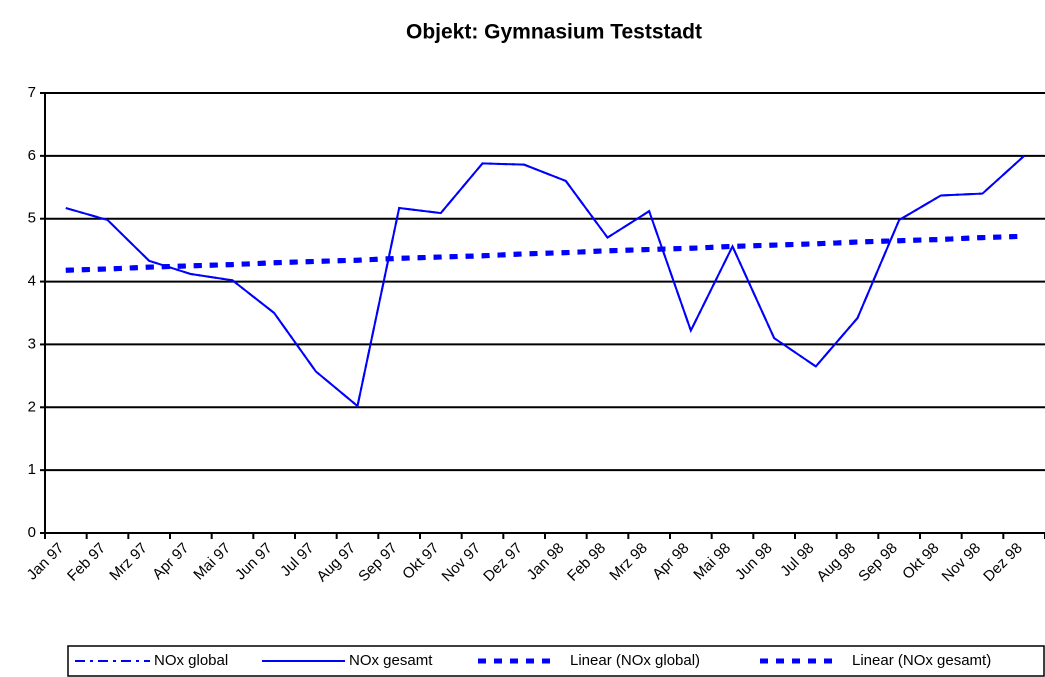 Image resolution: width=1045 pixels, height=677 pixels. Describe the element at coordinates (503, 563) in the screenshot. I see `x-tick-label: Dez 97` at that location.